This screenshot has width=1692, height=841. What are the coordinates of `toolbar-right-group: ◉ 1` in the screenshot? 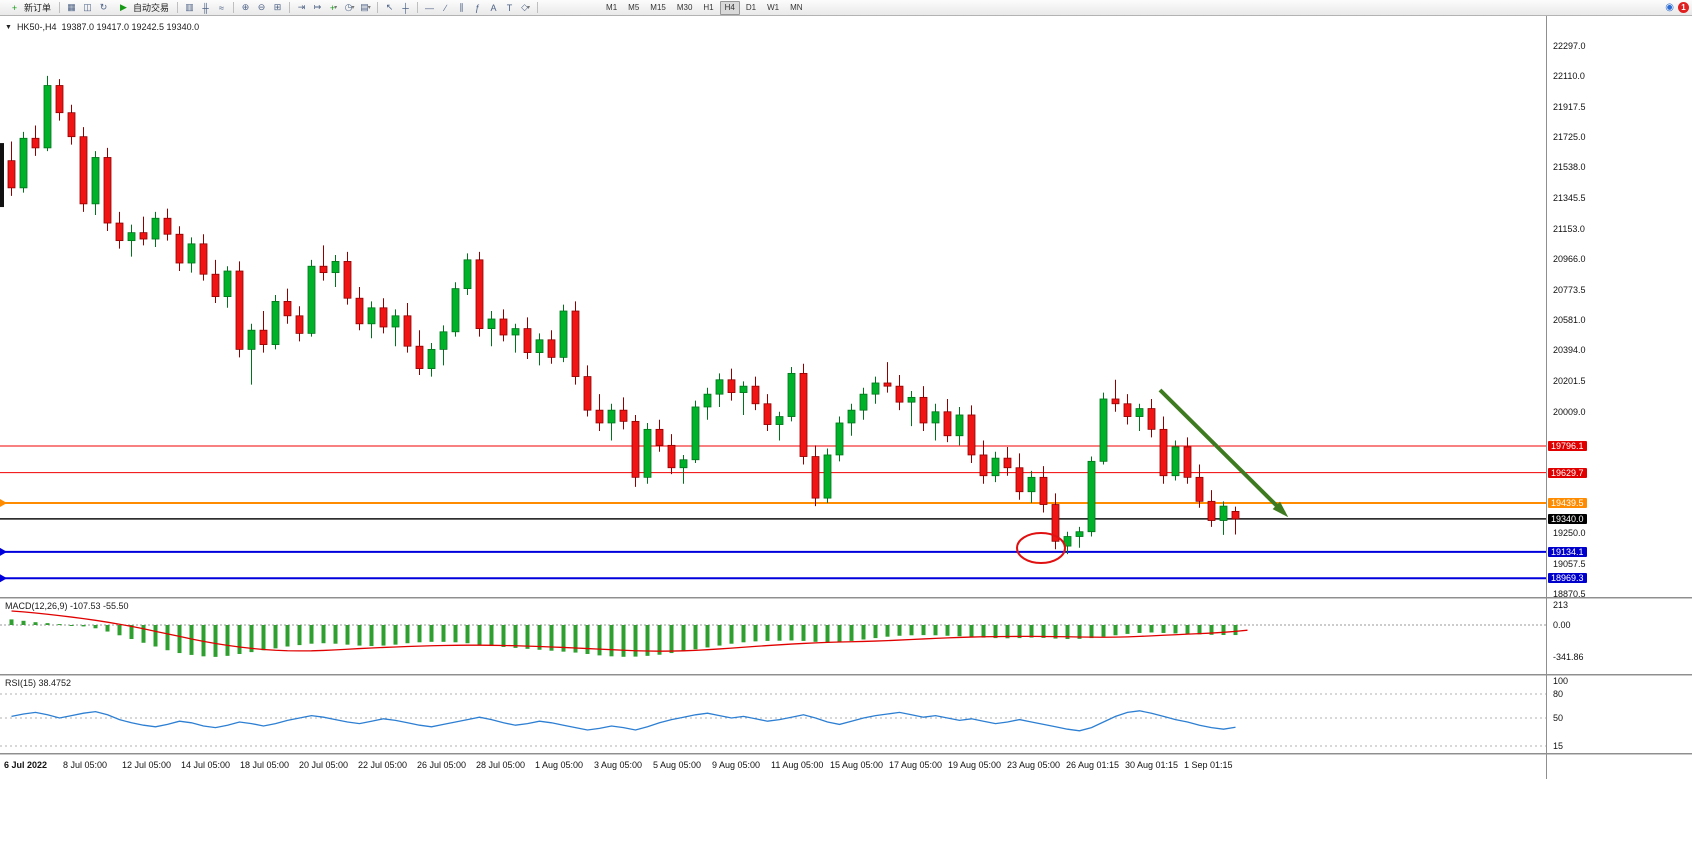 It's located at (1677, 7).